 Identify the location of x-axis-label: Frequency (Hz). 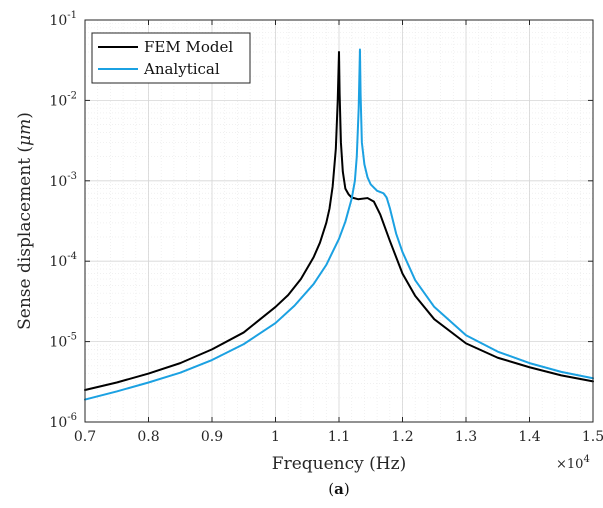
(339, 464).